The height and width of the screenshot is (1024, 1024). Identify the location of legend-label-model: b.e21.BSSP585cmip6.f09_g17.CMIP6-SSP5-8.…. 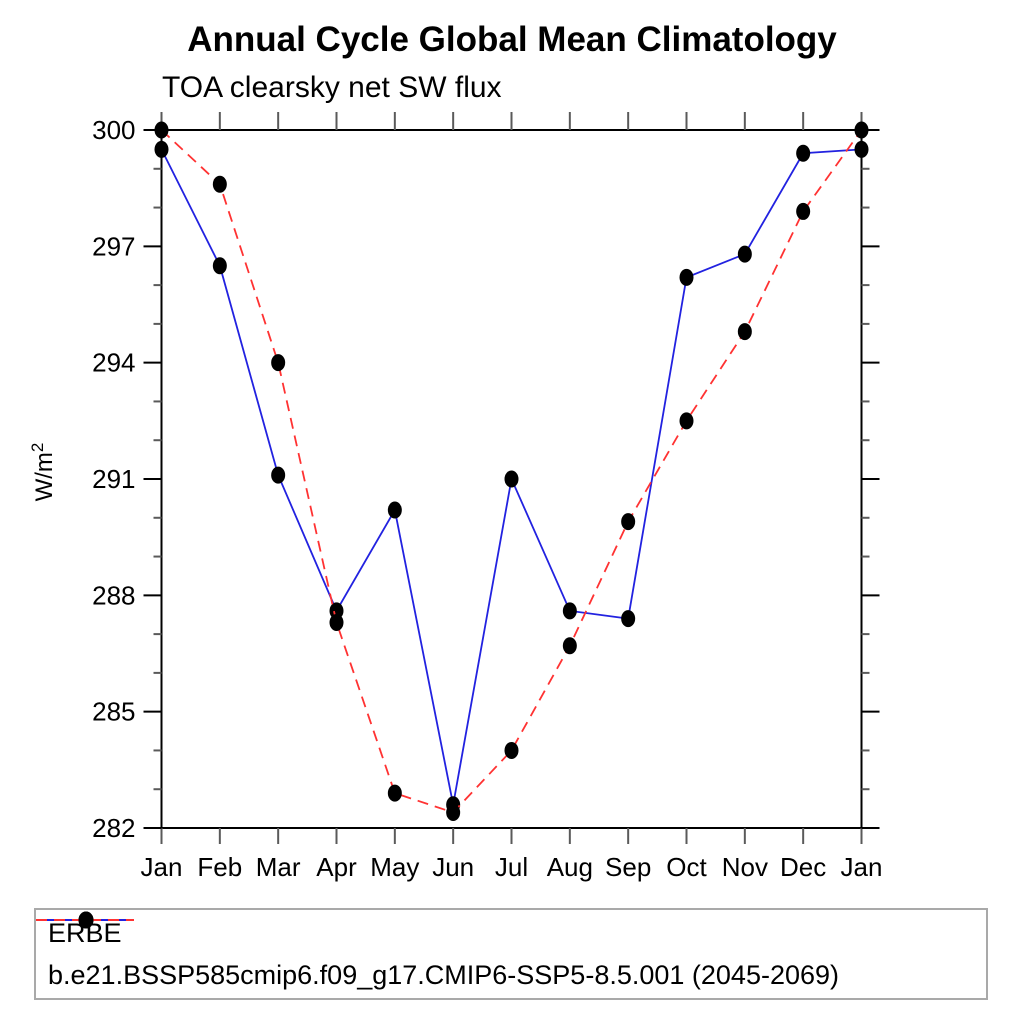
(444, 974).